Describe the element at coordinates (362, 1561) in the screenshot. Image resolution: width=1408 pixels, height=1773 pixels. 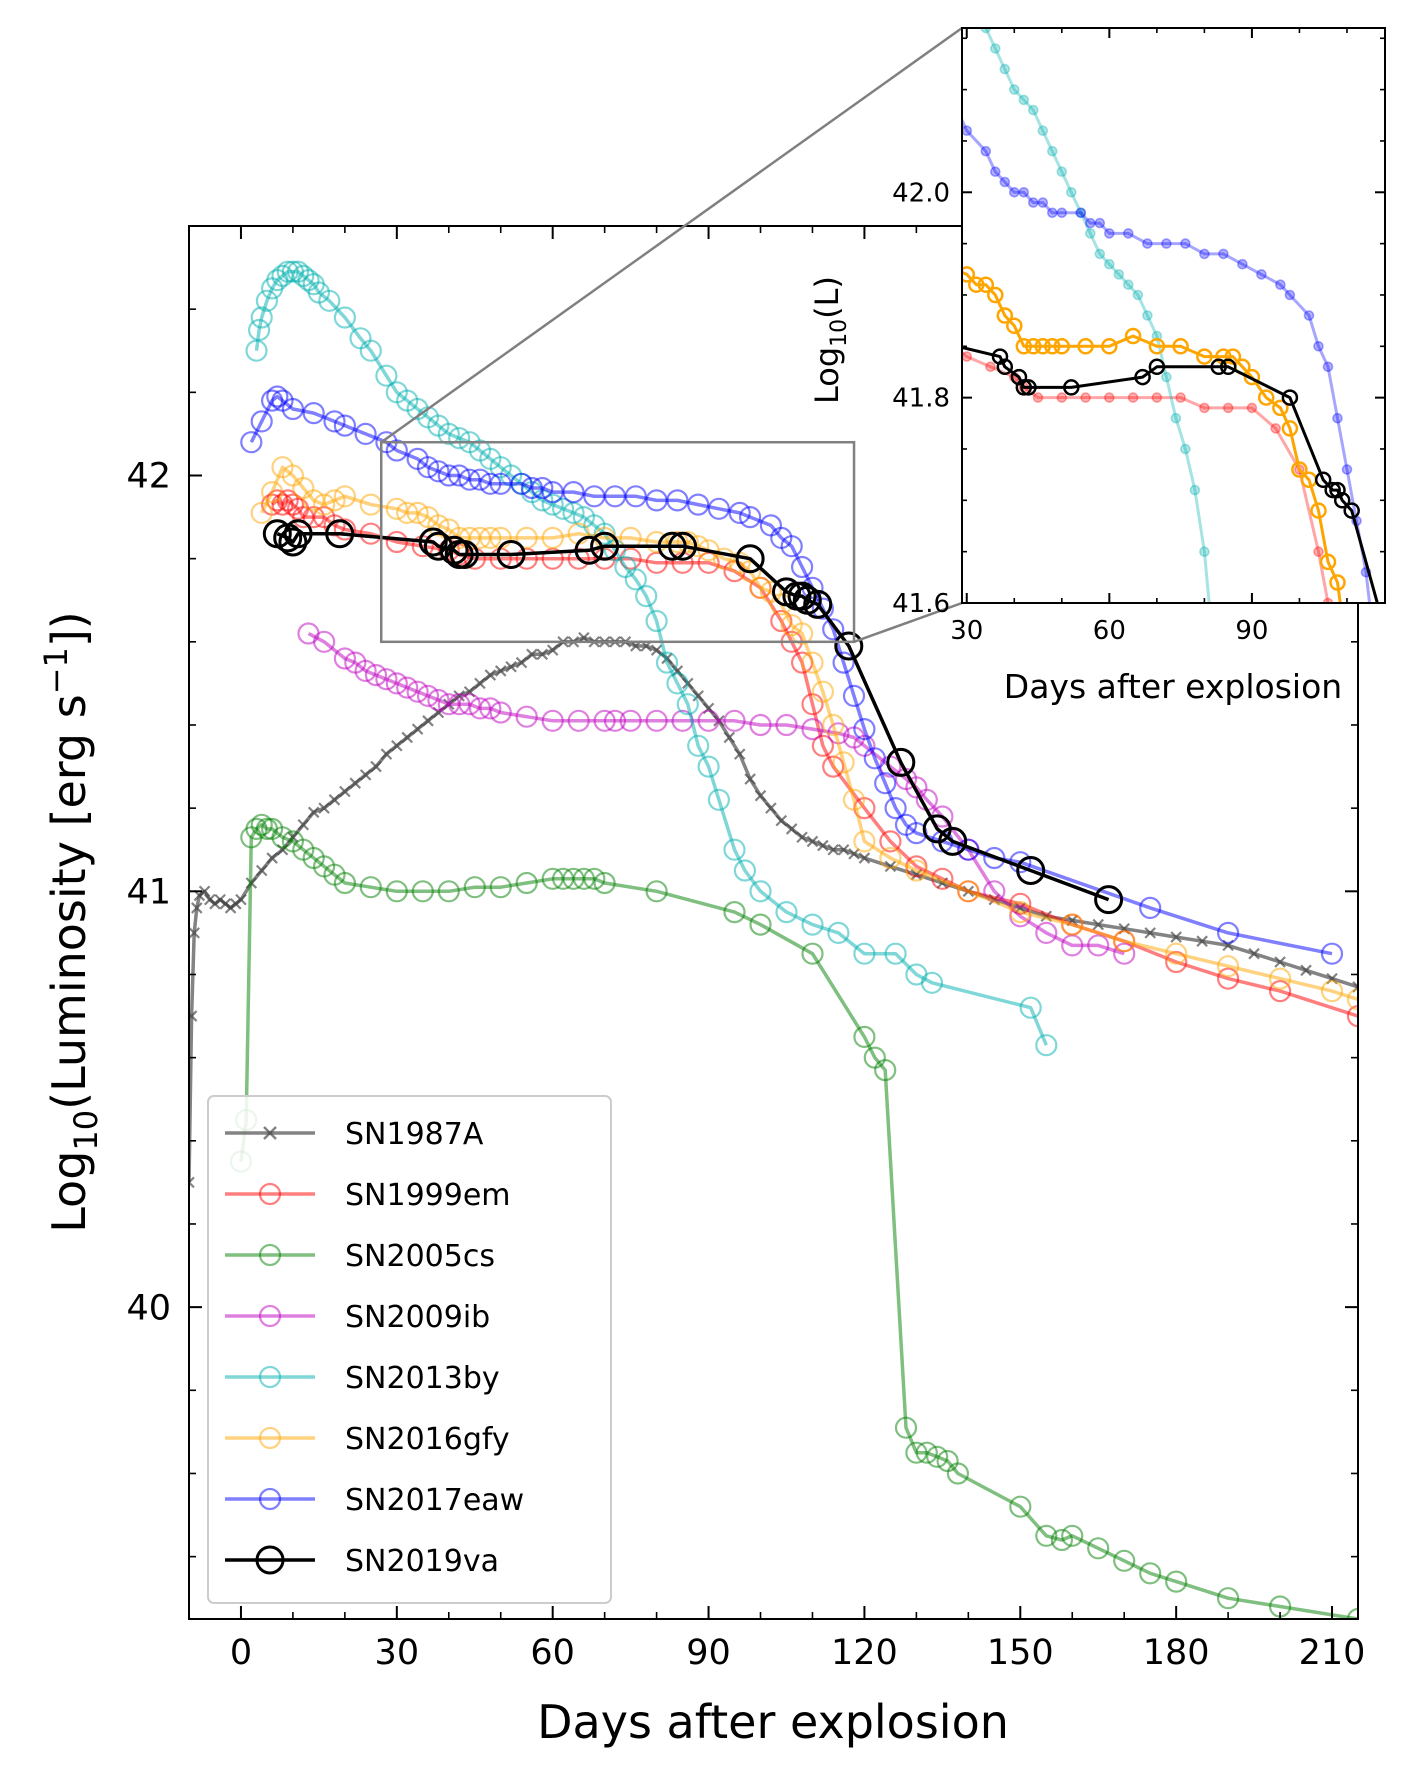
I see `legend-item-sn2019va: SN2019va` at that location.